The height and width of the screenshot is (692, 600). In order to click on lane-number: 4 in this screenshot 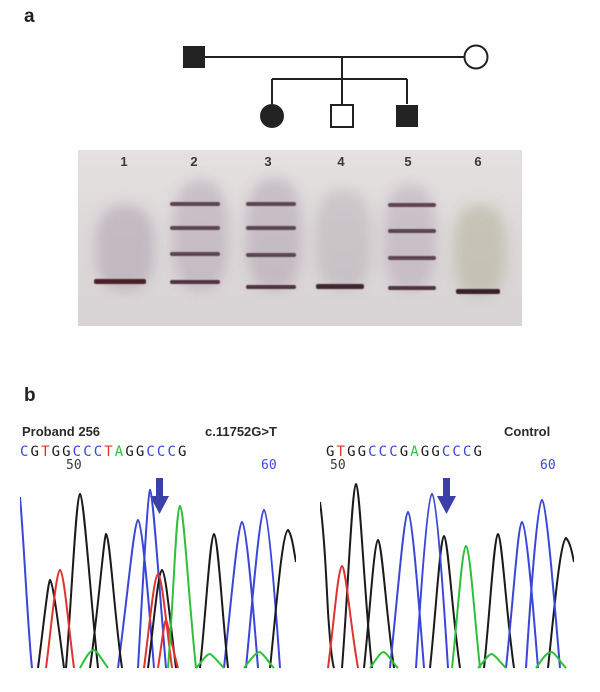, I will do `click(341, 161)`.